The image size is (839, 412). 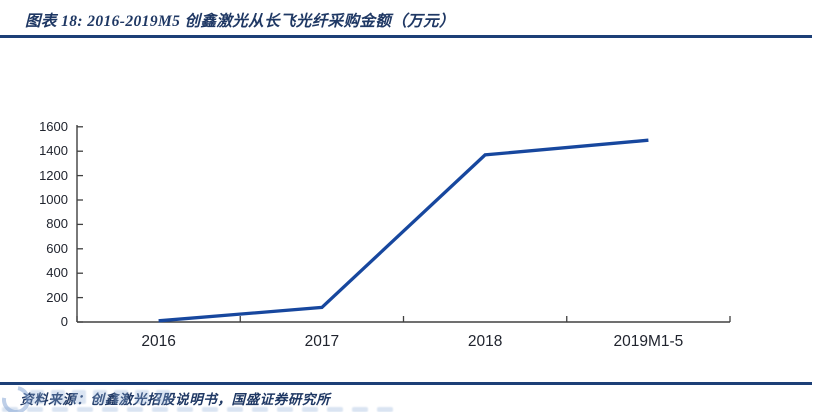 I want to click on figure-title: 图表 18: 2016-2019M5 创鑫激光从长飞光纤采购金额（万元）, so click(x=240, y=21).